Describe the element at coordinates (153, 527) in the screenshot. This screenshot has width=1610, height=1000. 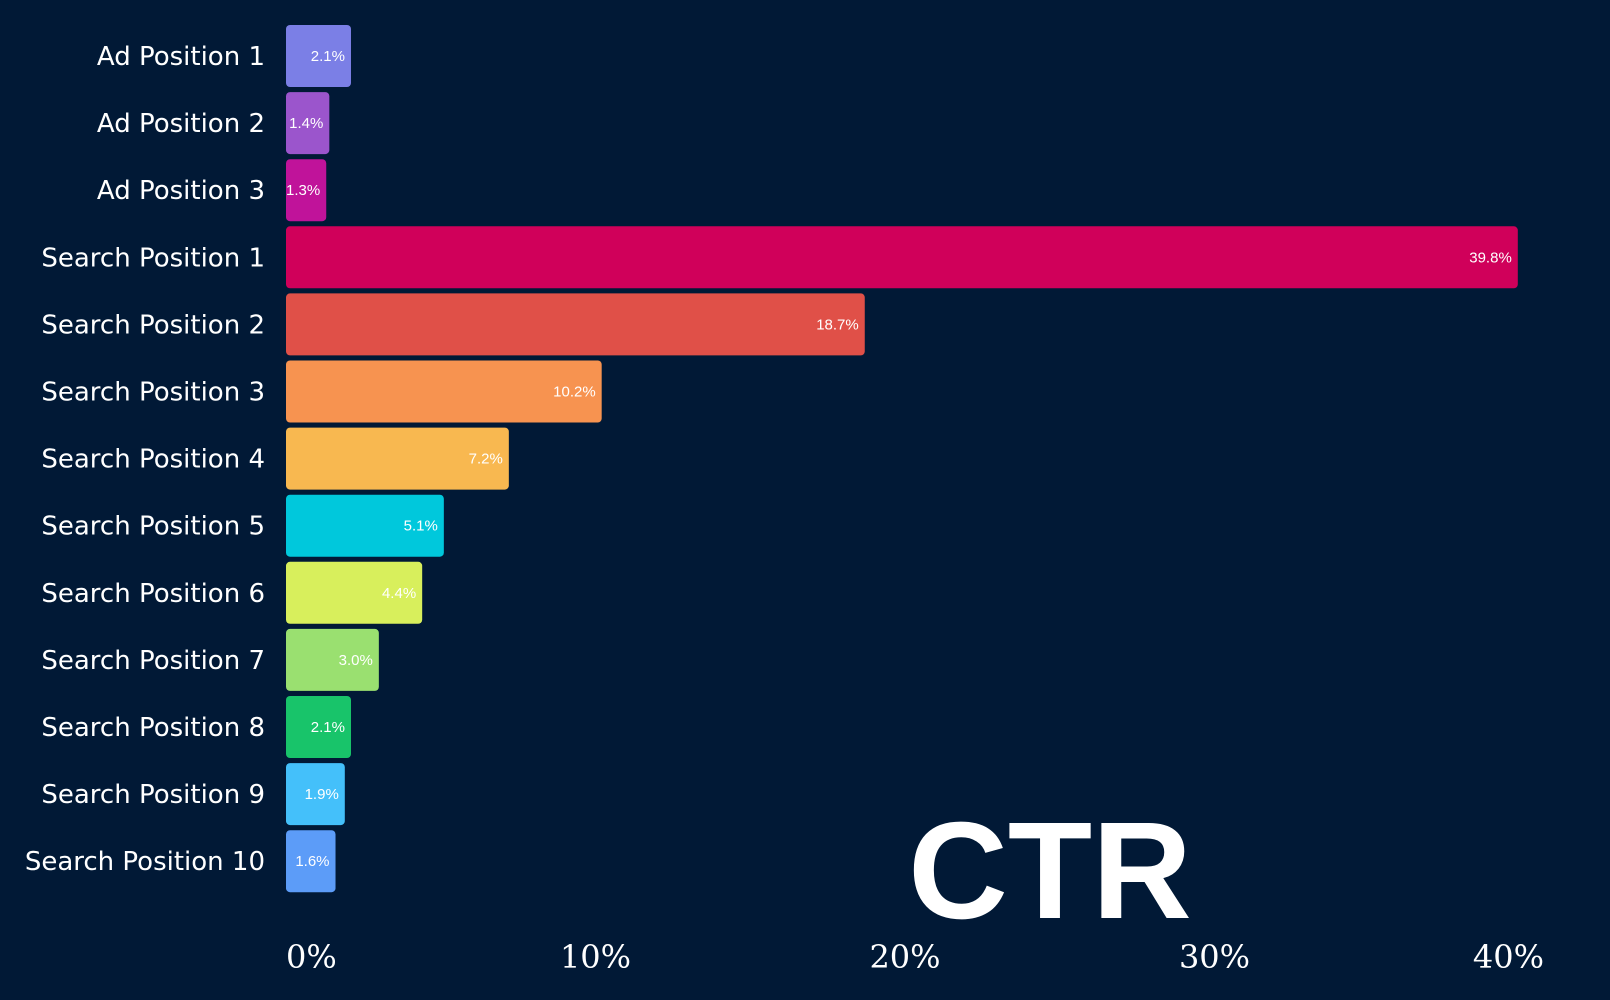
I see `category-label: Search Position 5` at that location.